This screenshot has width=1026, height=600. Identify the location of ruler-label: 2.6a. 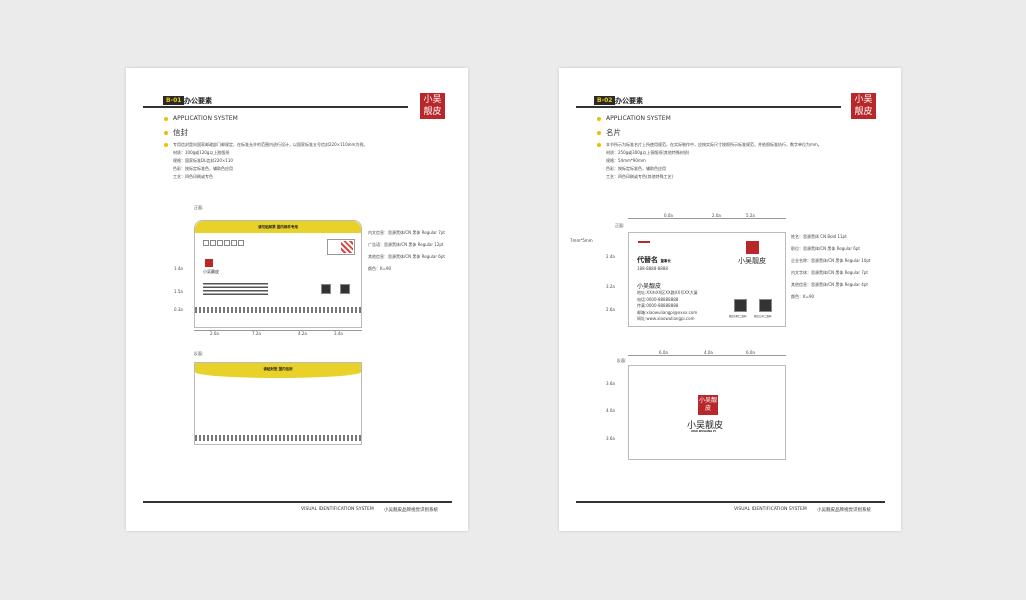
(610, 309).